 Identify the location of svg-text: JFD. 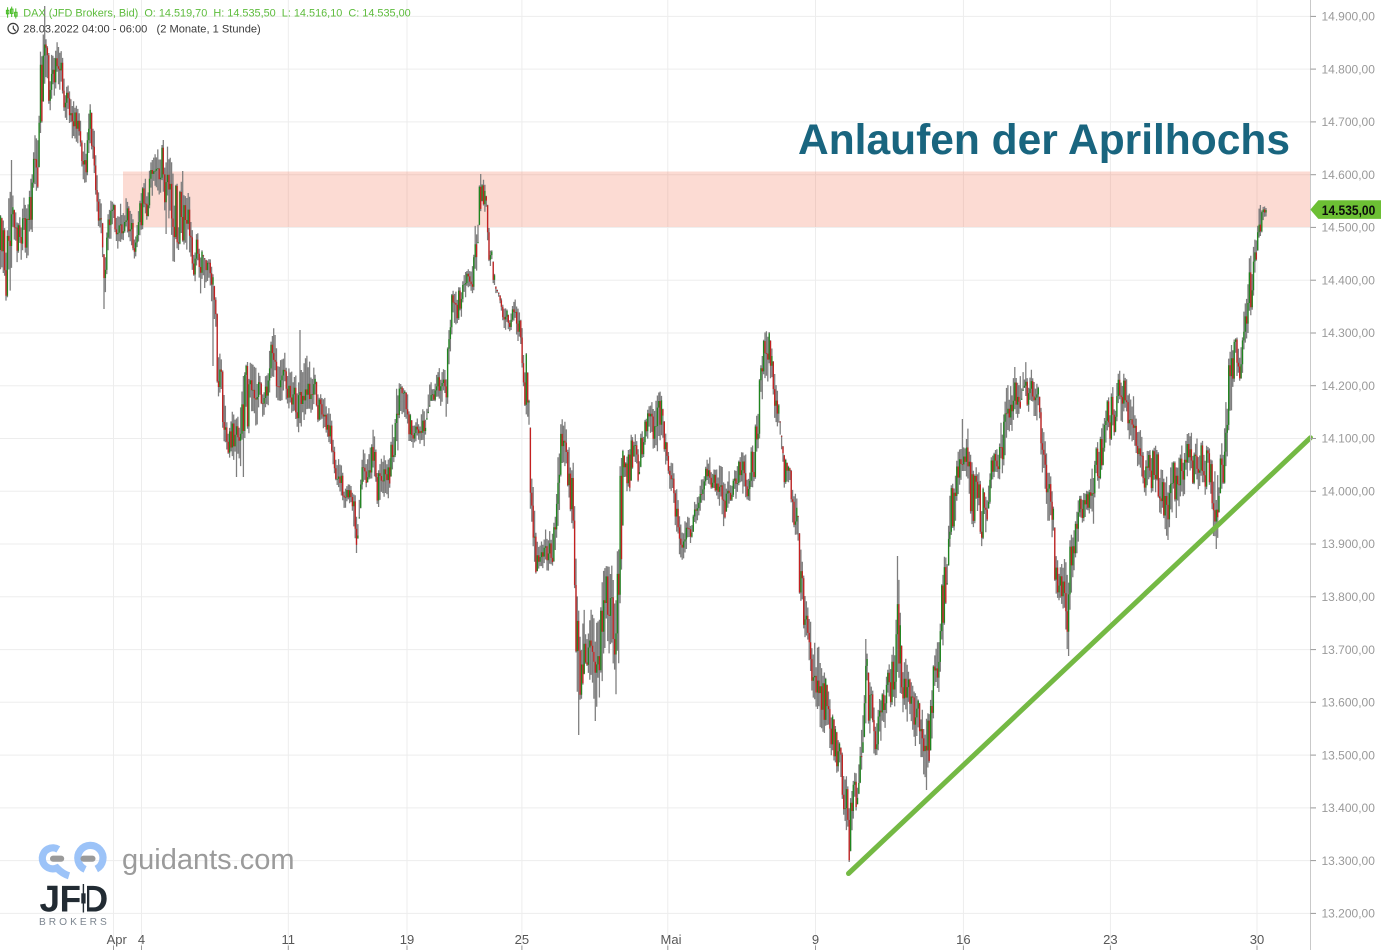
(74, 899).